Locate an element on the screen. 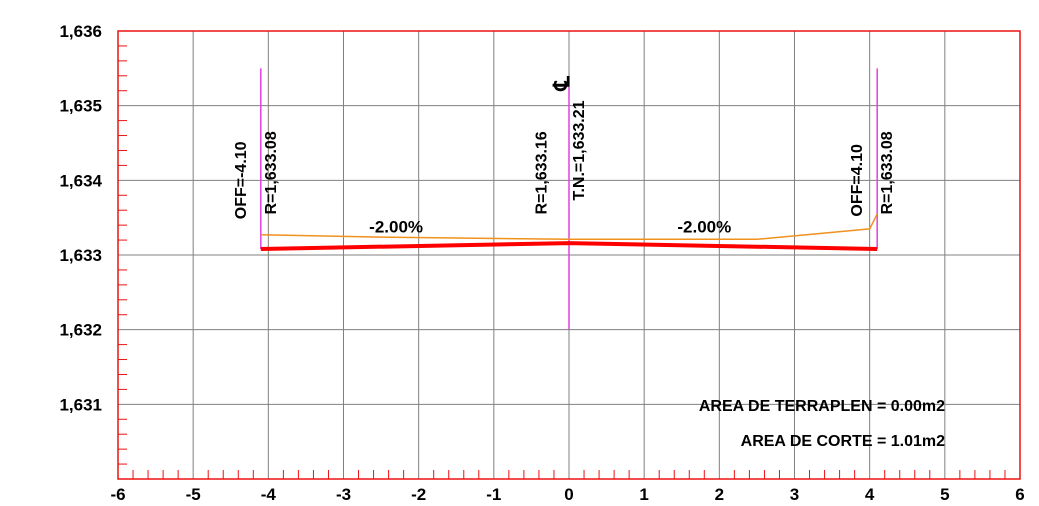 The height and width of the screenshot is (506, 1039). x-tick-label: 2 is located at coordinates (719, 494).